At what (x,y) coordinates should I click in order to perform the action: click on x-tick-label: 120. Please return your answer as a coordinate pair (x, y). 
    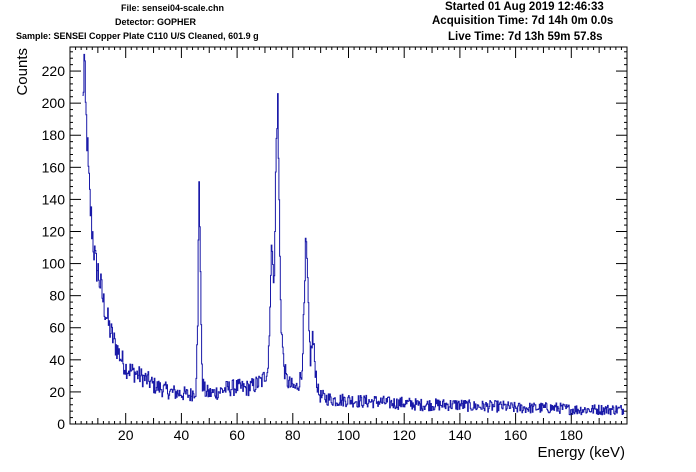
    Looking at the image, I should click on (405, 435).